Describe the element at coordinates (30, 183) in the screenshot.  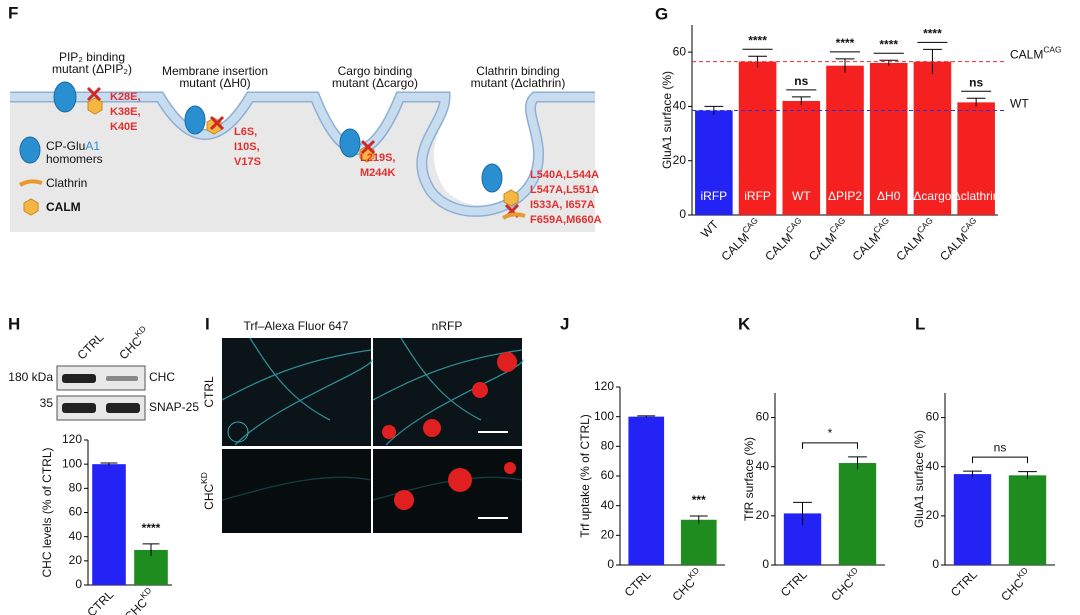
I see `clathrin-icon` at that location.